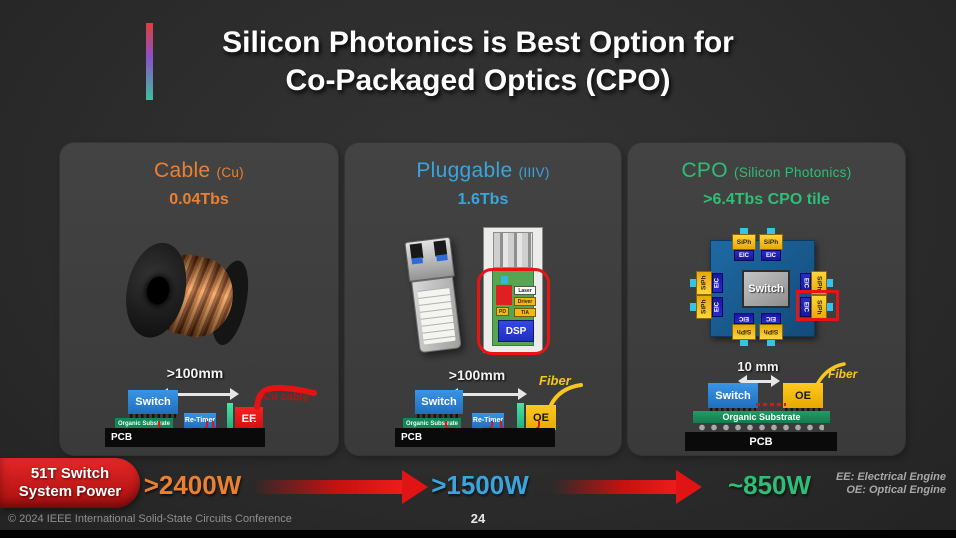  Describe the element at coordinates (555, 380) in the screenshot. I see `fiber-label: Fiber` at that location.